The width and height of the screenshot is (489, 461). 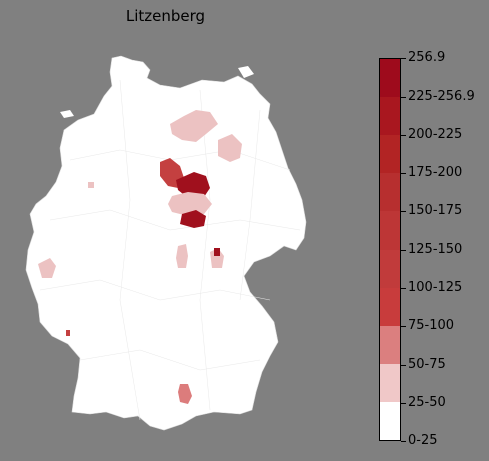 I want to click on legend-label-0: 0-25, so click(x=423, y=440).